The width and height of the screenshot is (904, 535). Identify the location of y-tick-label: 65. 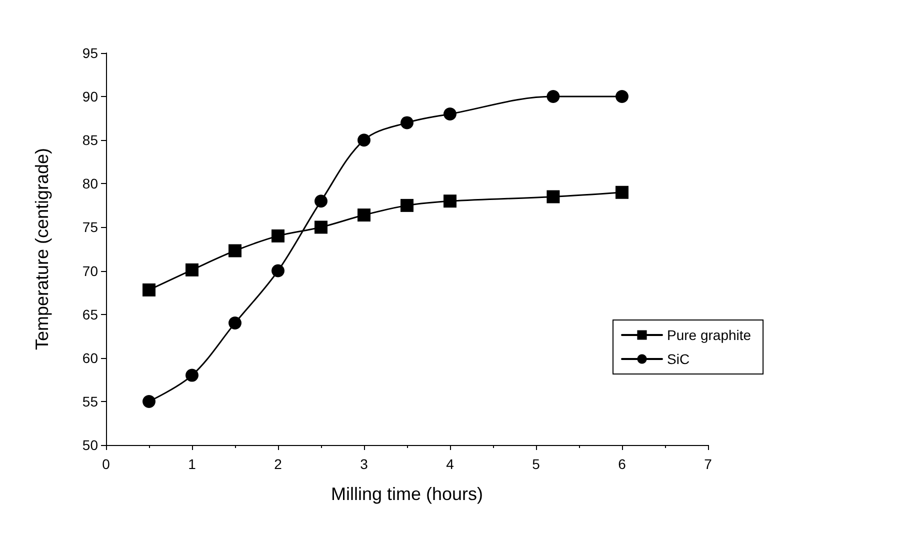
(90, 314).